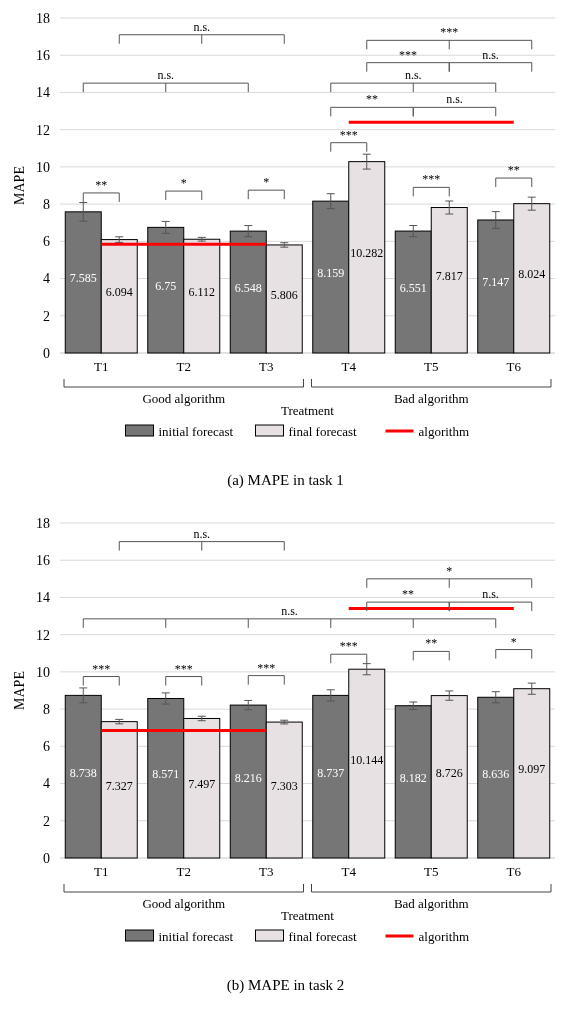  What do you see at coordinates (166, 286) in the screenshot?
I see `data-label: 6.75` at bounding box center [166, 286].